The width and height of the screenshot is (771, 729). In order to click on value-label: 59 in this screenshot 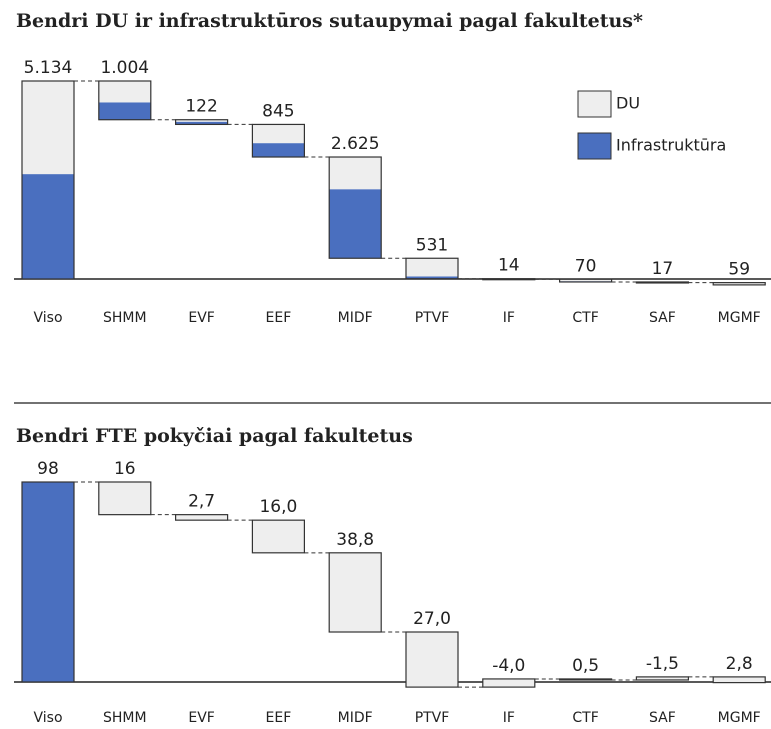, I will do `click(739, 270)`.